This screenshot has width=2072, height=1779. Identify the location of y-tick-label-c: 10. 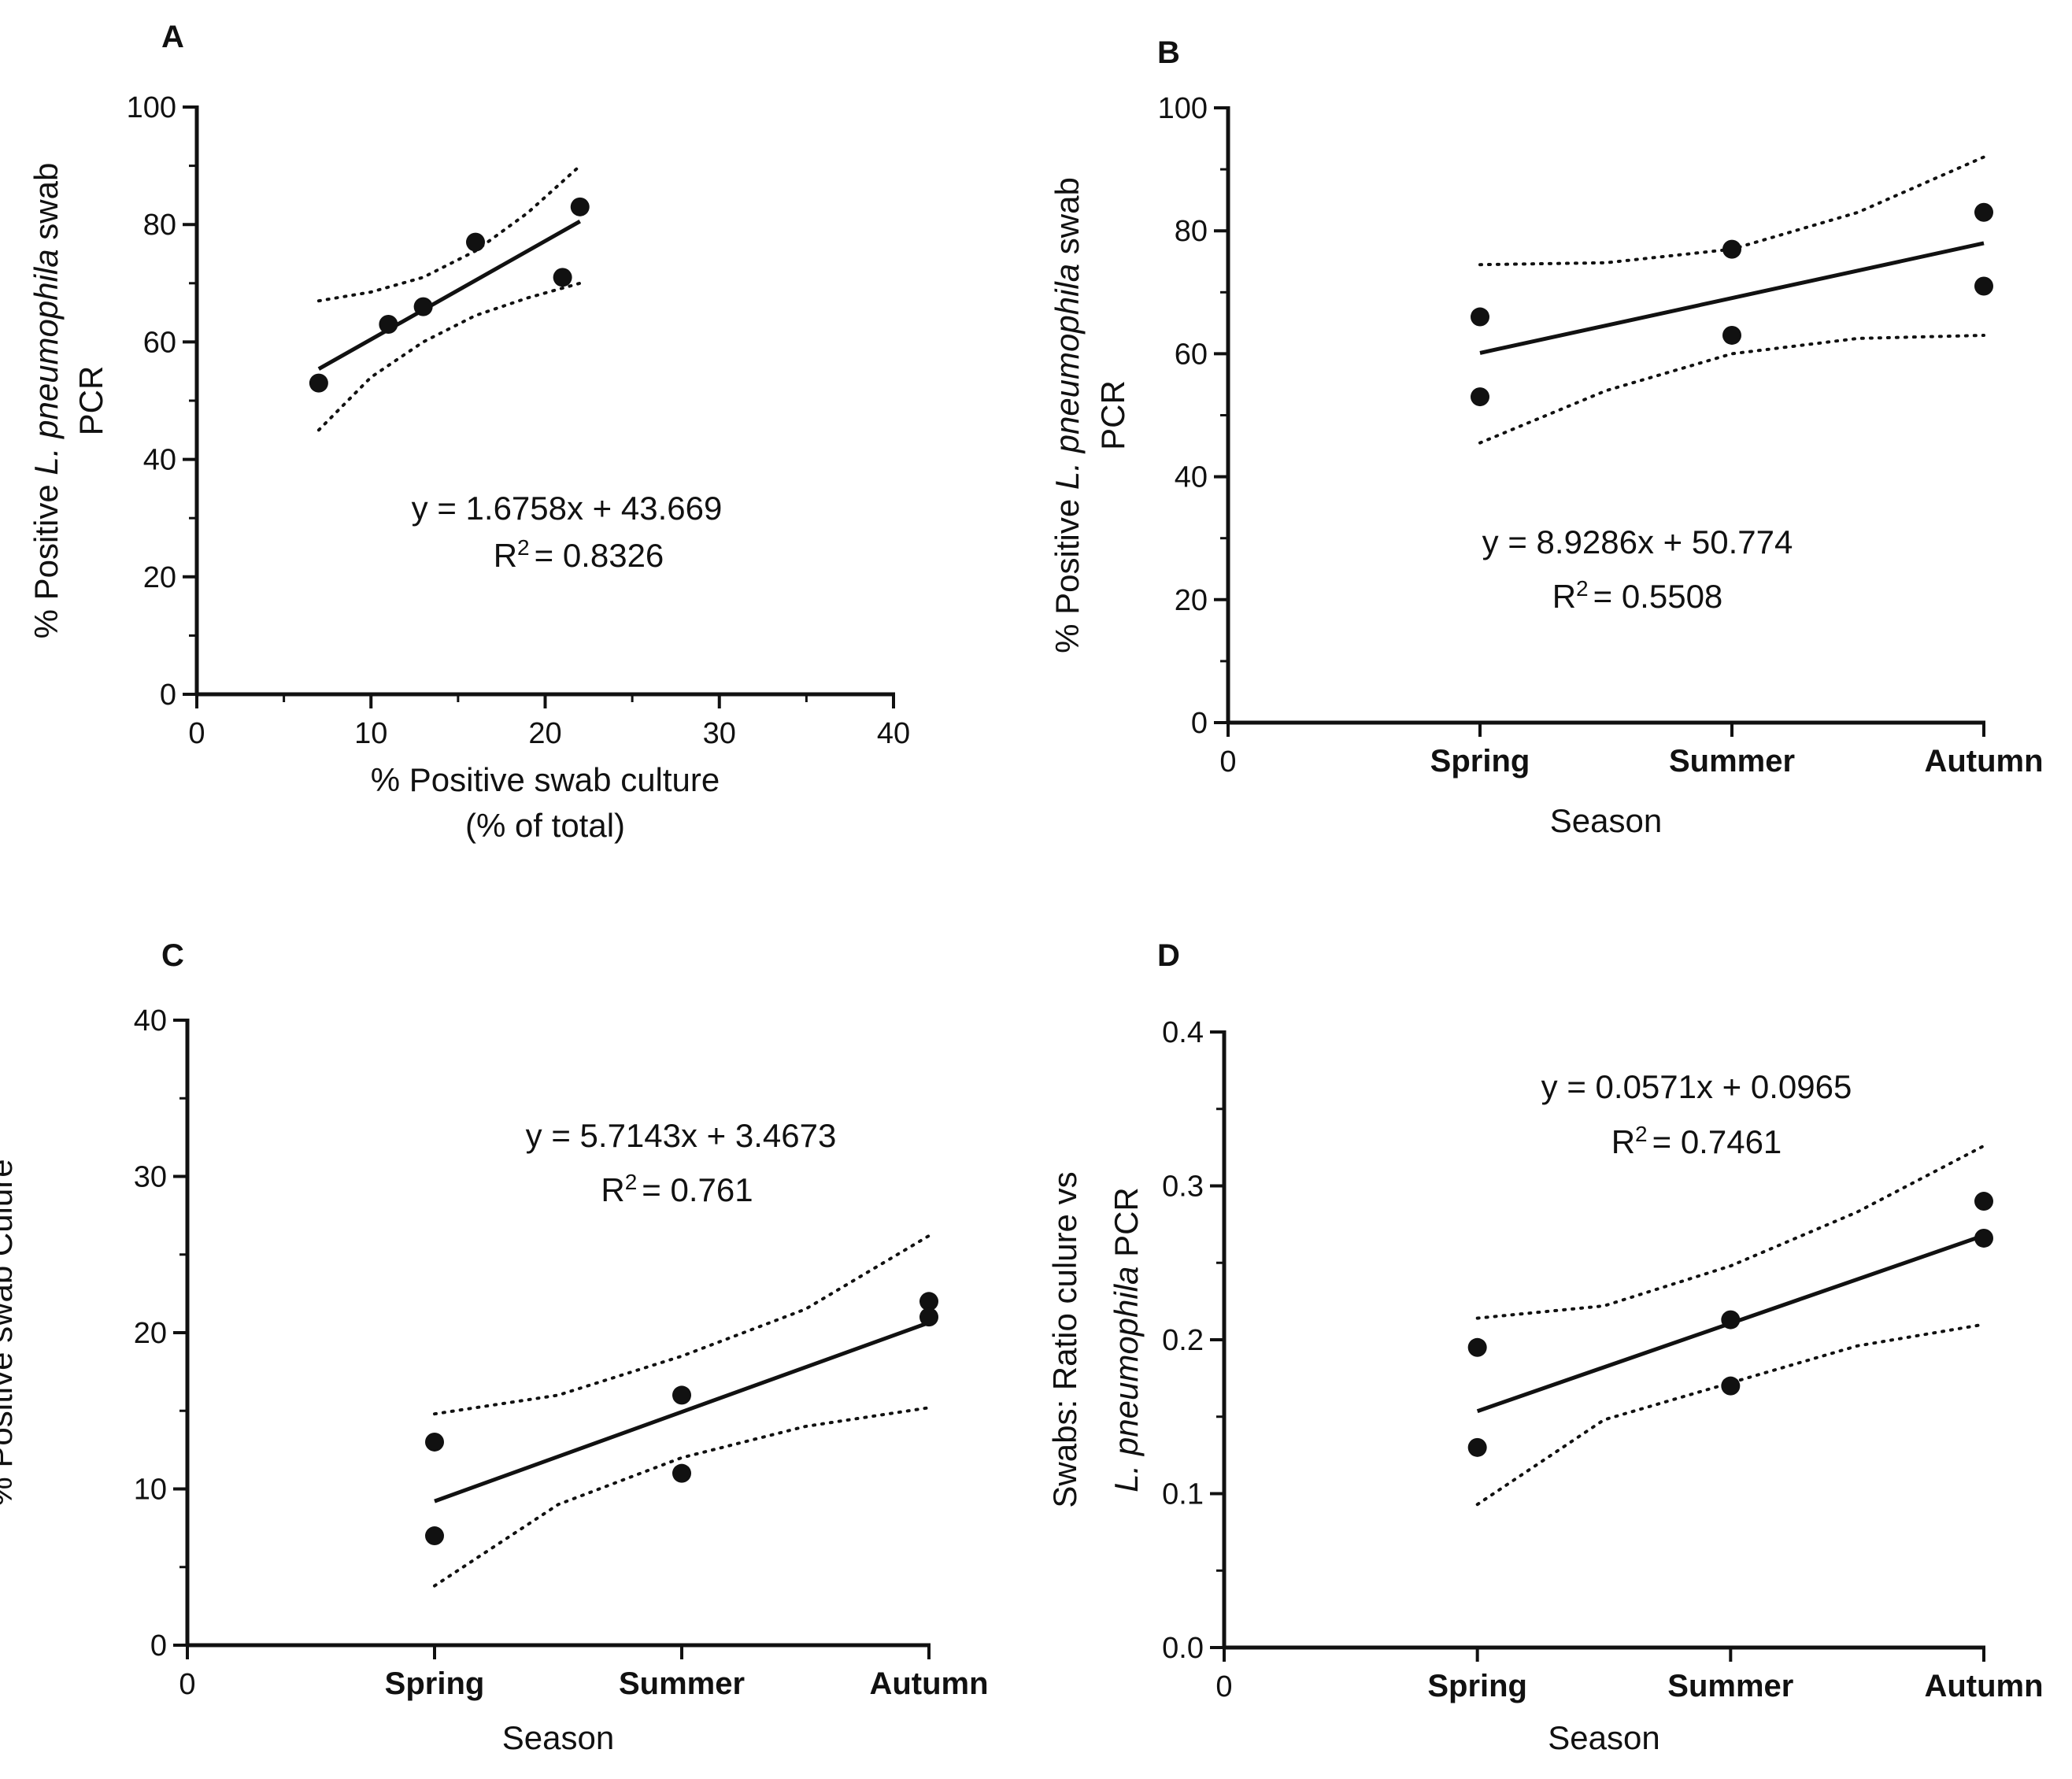
(150, 1490).